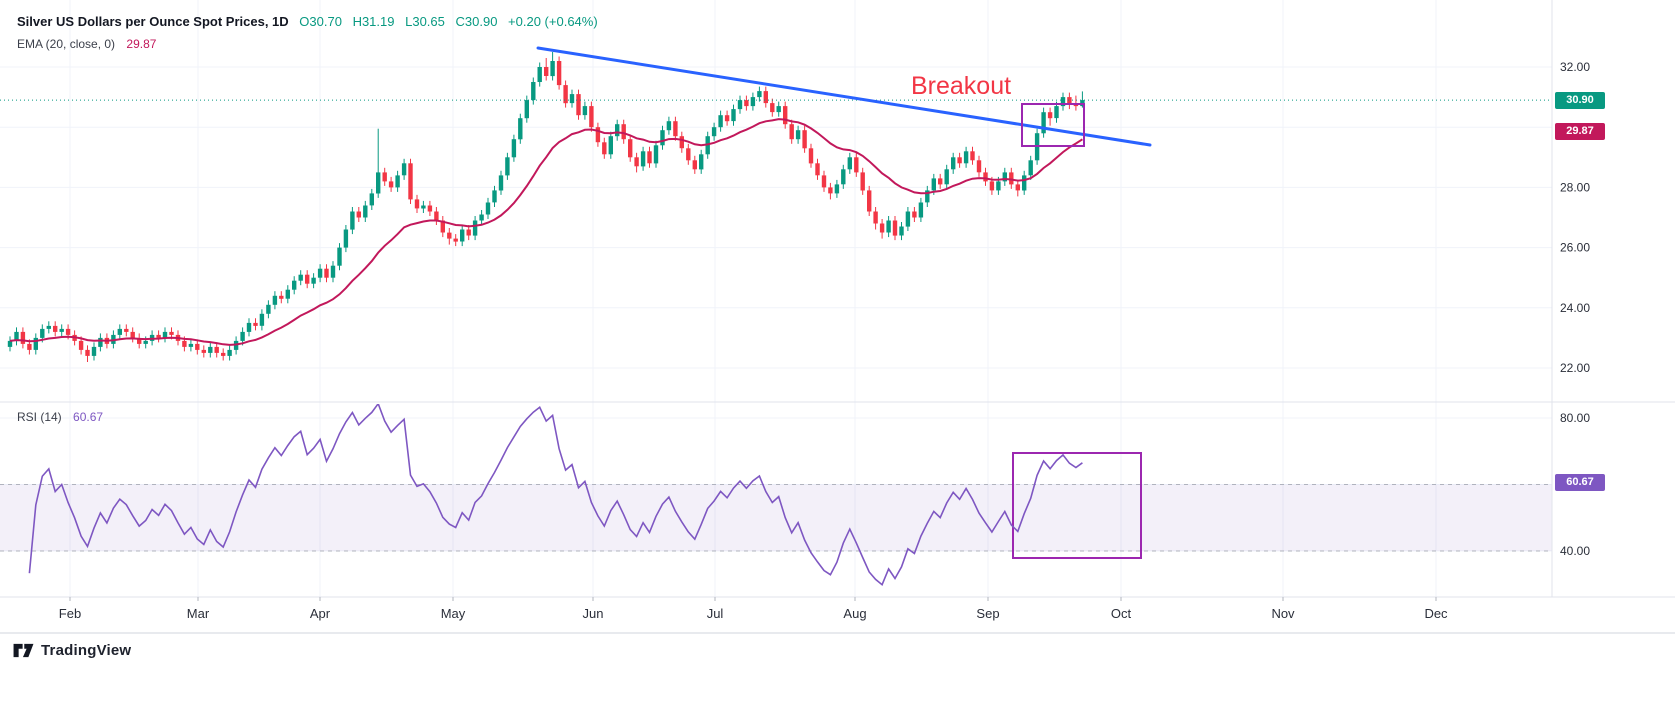  What do you see at coordinates (320, 613) in the screenshot?
I see `svg-text: Apr` at bounding box center [320, 613].